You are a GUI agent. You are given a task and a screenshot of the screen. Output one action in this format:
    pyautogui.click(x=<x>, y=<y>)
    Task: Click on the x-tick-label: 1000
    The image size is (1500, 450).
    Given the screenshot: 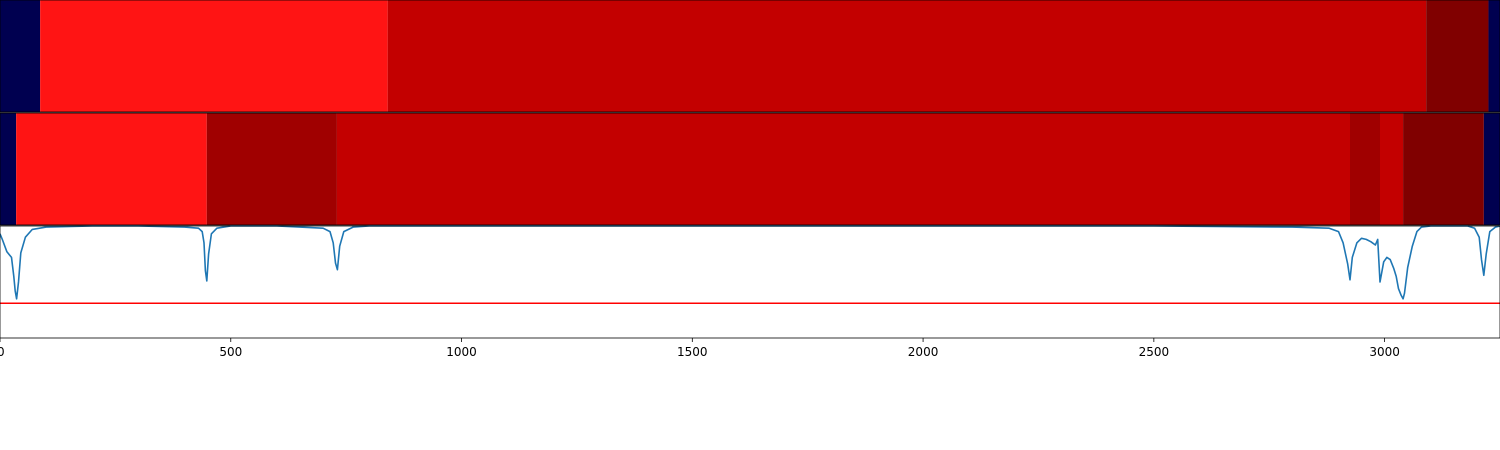 What is the action you would take?
    pyautogui.click(x=461, y=352)
    